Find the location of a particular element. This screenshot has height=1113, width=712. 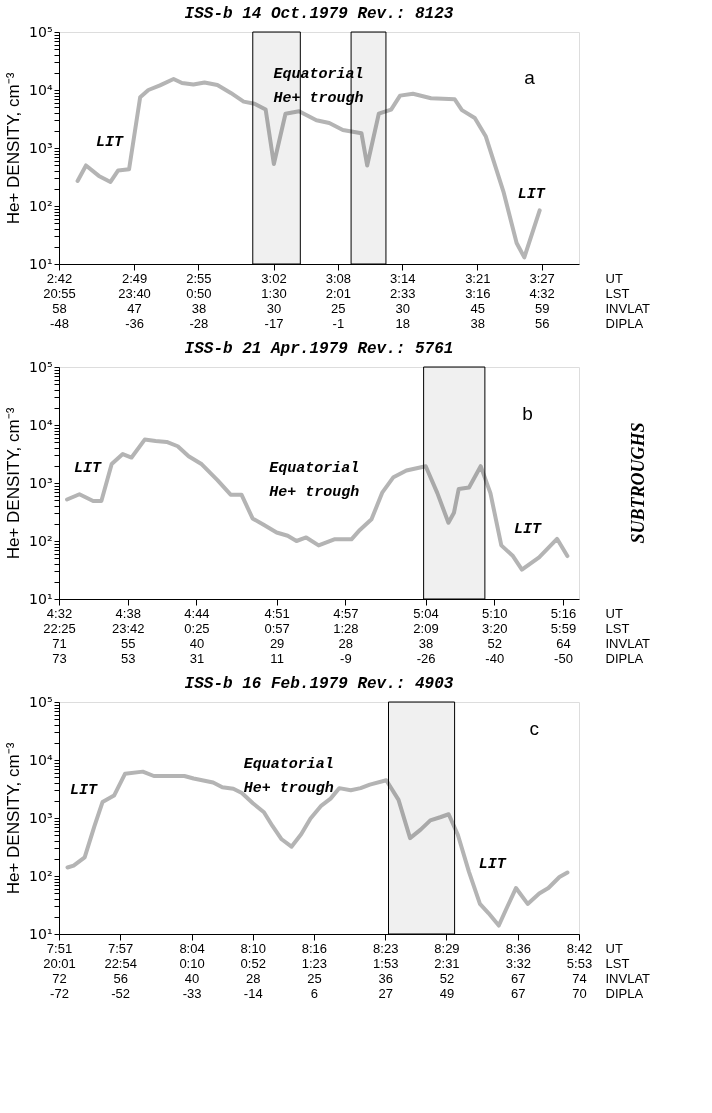

annotation: b is located at coordinates (527, 414).